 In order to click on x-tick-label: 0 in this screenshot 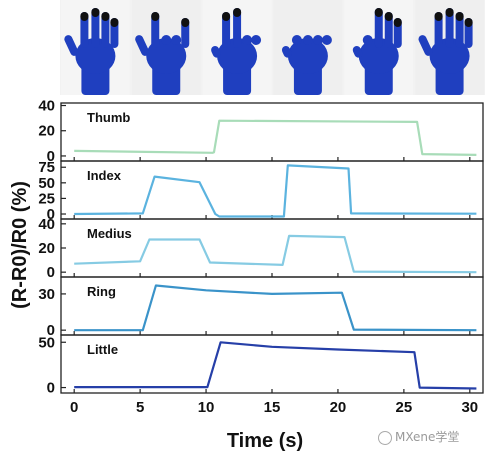, I will do `click(74, 407)`.